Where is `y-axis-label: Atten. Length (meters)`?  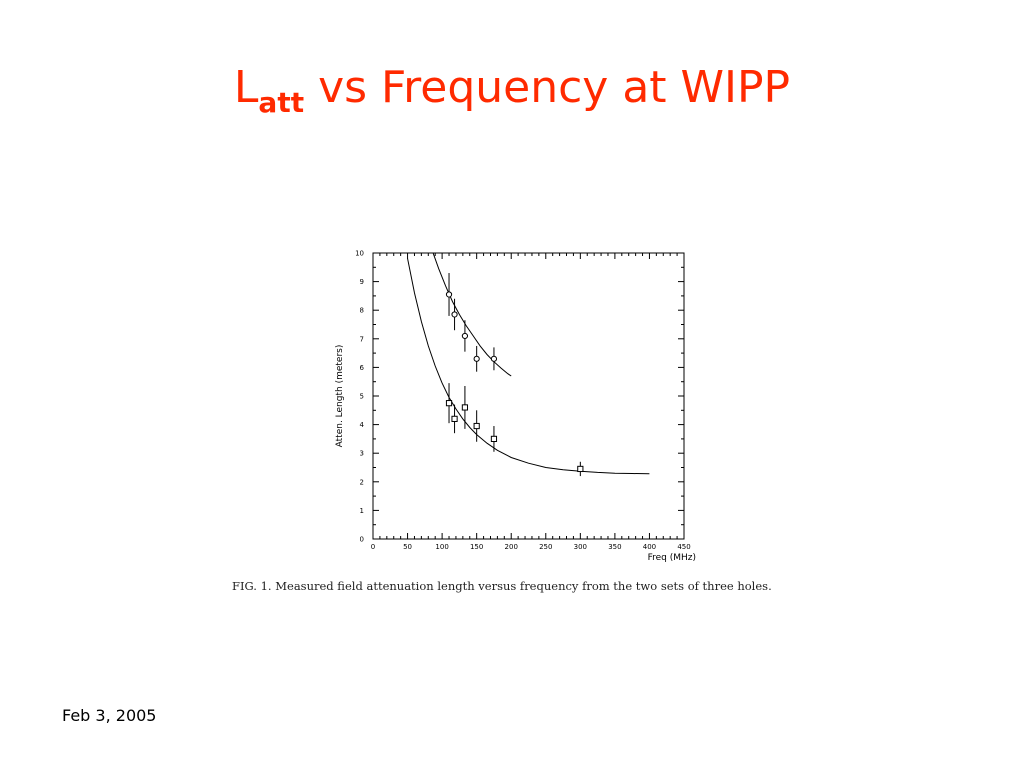 y-axis-label: Atten. Length (meters) is located at coordinates (340, 396).